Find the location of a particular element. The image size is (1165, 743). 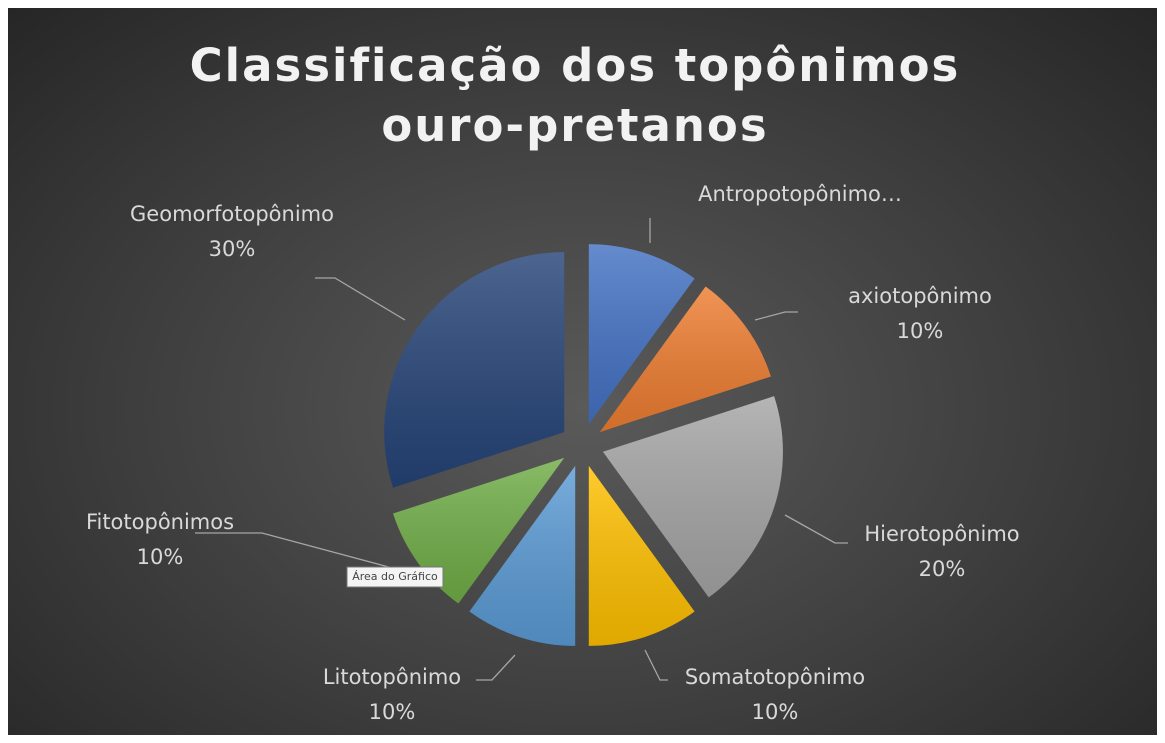

tooltip-text: Área do Gráfico is located at coordinates (395, 576).